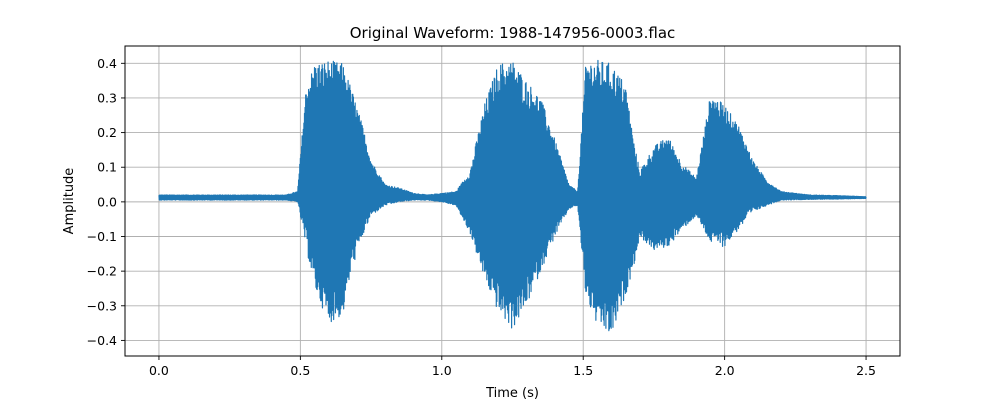  Describe the element at coordinates (512, 393) in the screenshot. I see `x-axis-label: Time (s)` at that location.